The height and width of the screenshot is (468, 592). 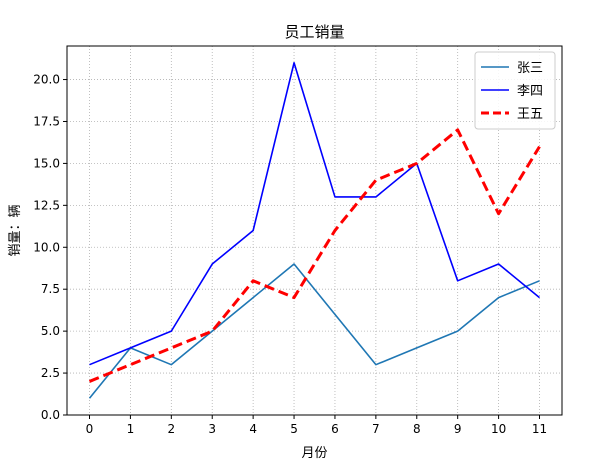 What do you see at coordinates (314, 32) in the screenshot?
I see `chart-title: 员工销量` at bounding box center [314, 32].